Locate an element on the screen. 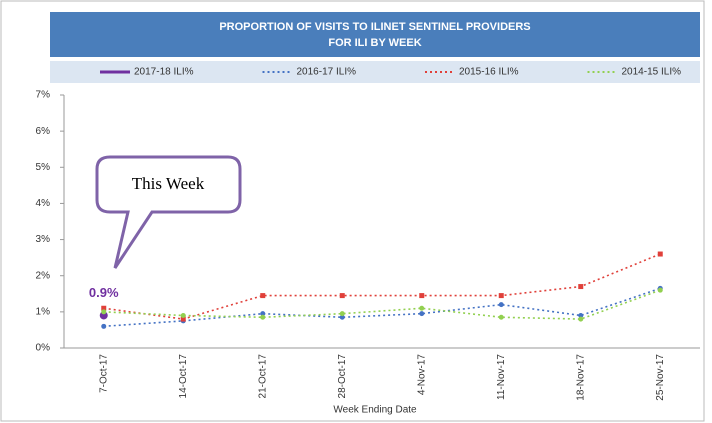  title-box is located at coordinates (375, 34).